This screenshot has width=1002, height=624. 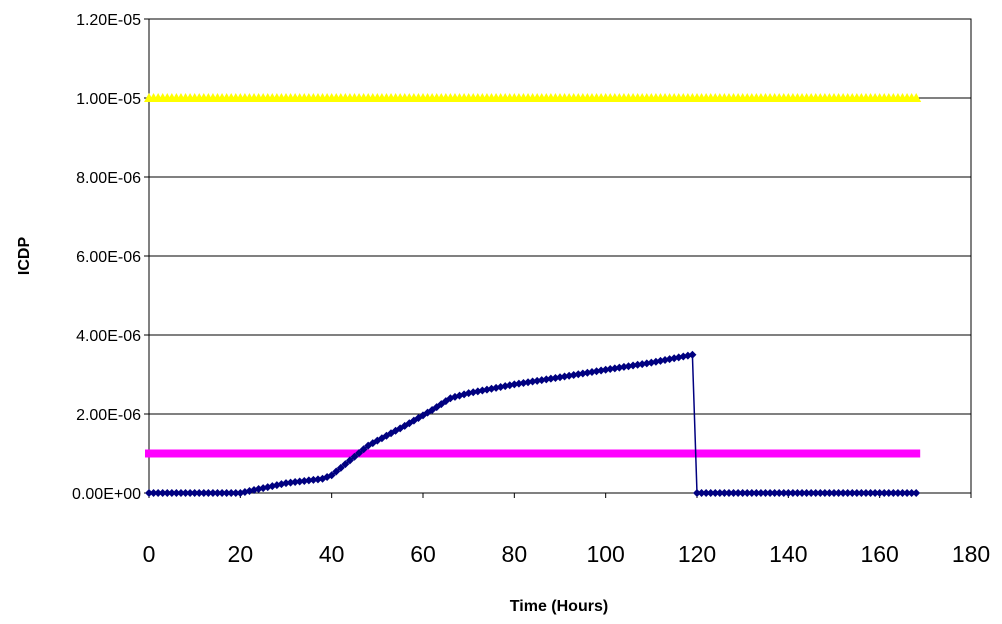 What do you see at coordinates (108, 336) in the screenshot?
I see `y-tick-label: 4.00E-06` at bounding box center [108, 336].